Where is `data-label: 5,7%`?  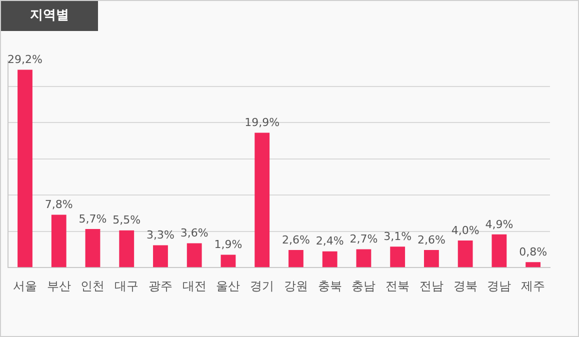 data-label: 5,7% is located at coordinates (92, 219).